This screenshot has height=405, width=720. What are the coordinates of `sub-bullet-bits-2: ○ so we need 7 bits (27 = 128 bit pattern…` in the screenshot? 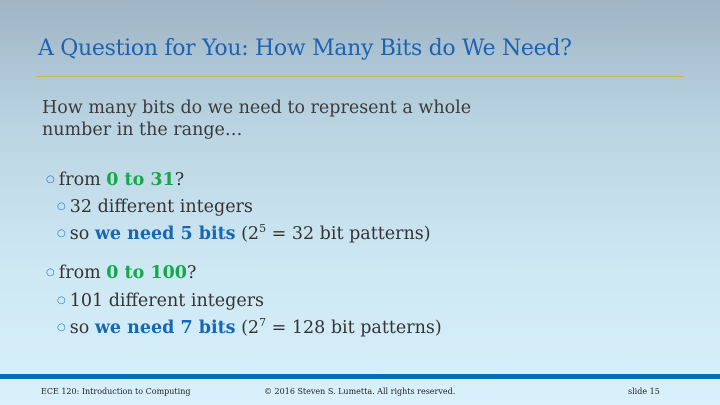 It's located at (249, 327).